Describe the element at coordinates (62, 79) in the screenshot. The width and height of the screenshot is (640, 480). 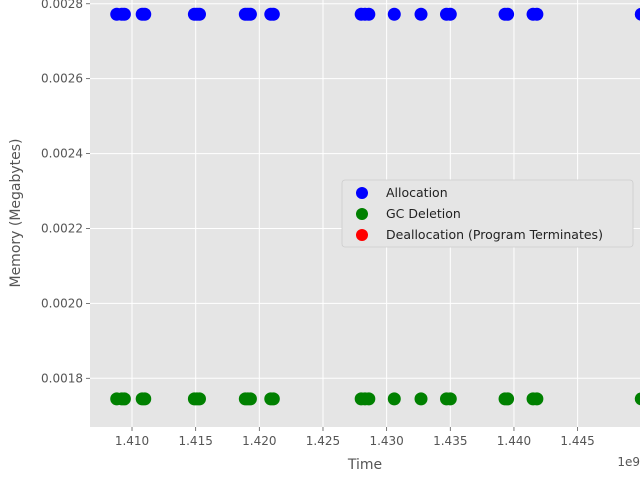
I see `y-tick-label: 0.0026` at that location.